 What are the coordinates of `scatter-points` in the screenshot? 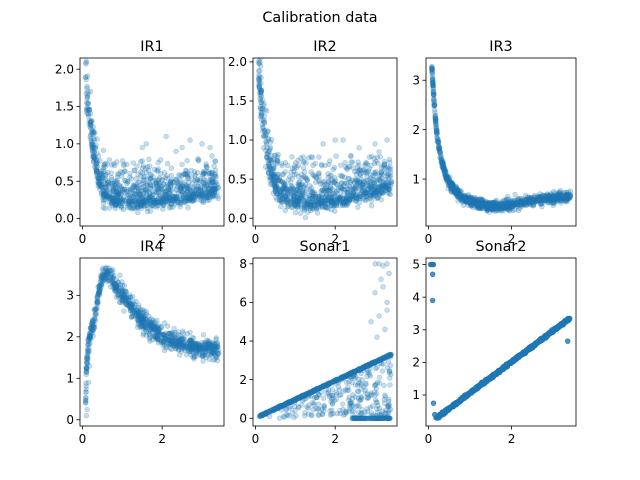 It's located at (501, 139).